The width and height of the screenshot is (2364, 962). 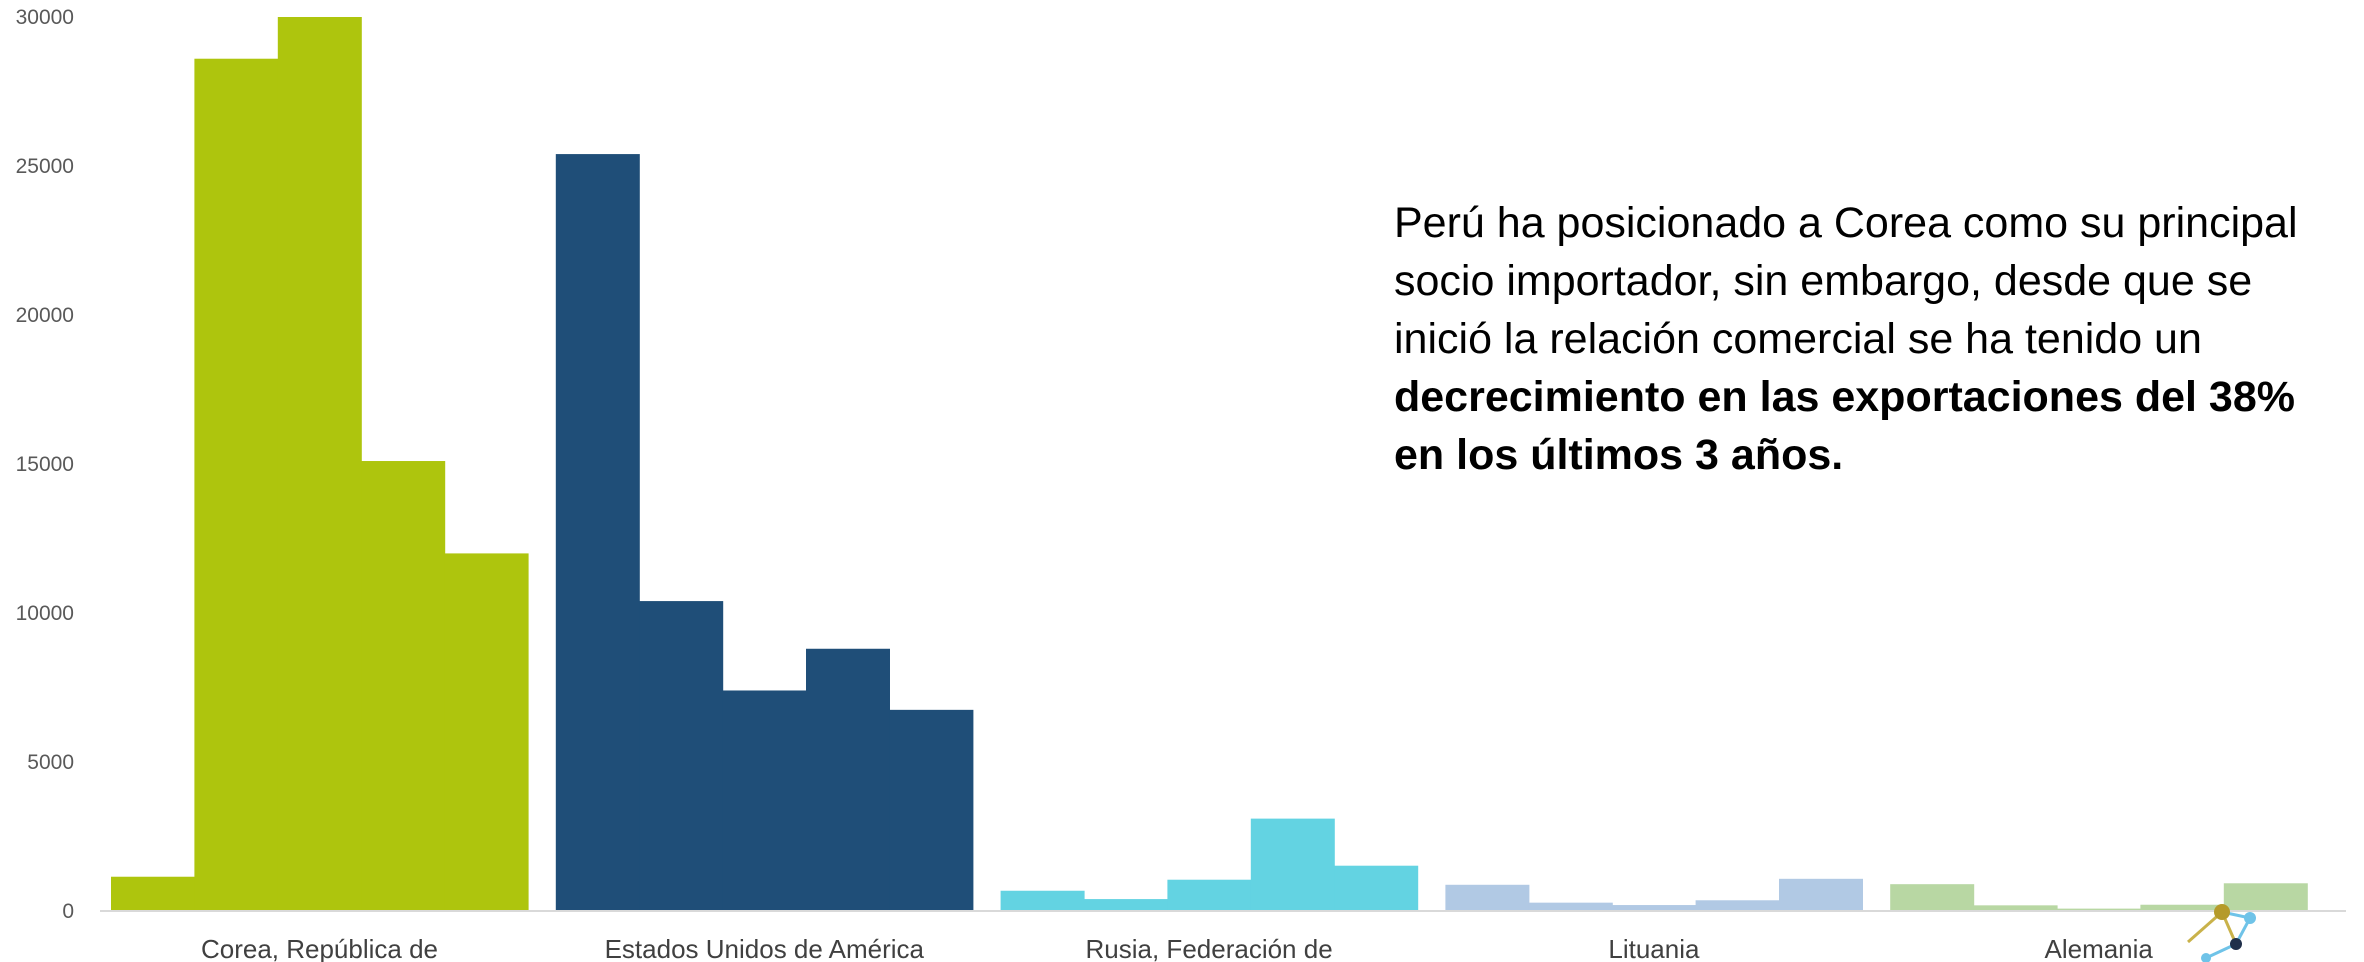 I want to click on y-tick-label: 20000, so click(x=45, y=315).